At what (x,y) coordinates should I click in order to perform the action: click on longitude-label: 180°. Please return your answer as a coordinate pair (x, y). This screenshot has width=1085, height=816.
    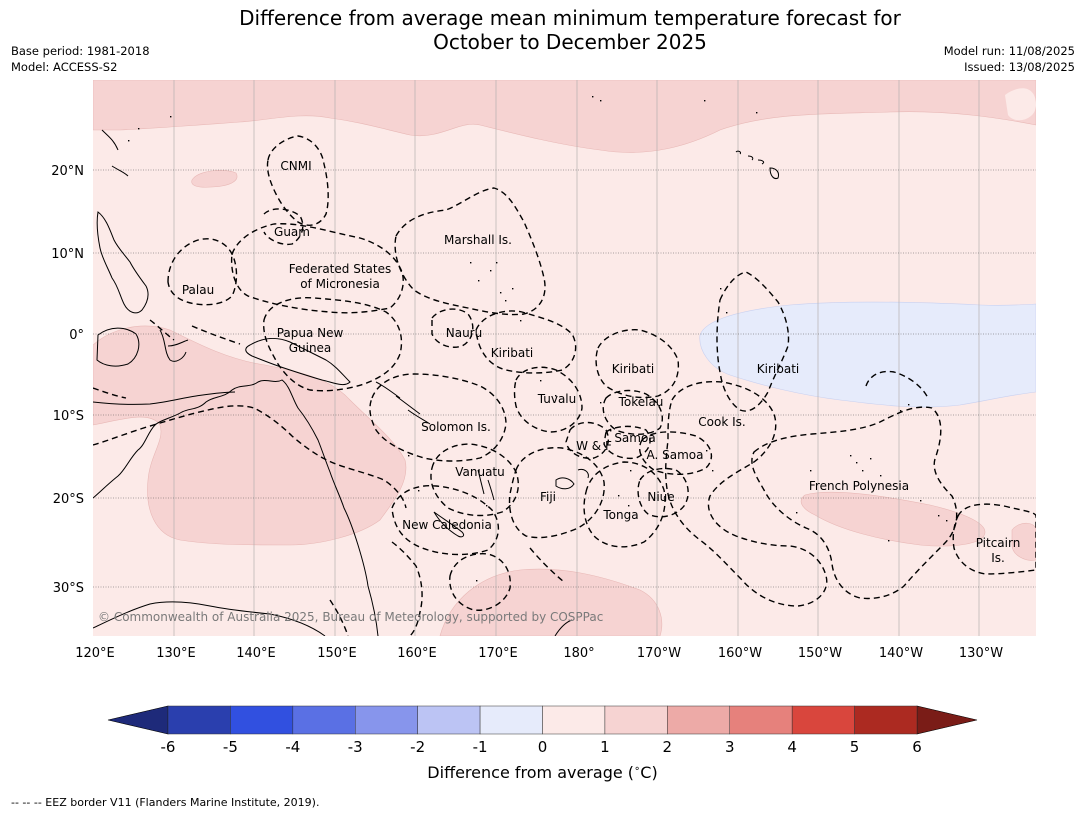
    Looking at the image, I should click on (578, 653).